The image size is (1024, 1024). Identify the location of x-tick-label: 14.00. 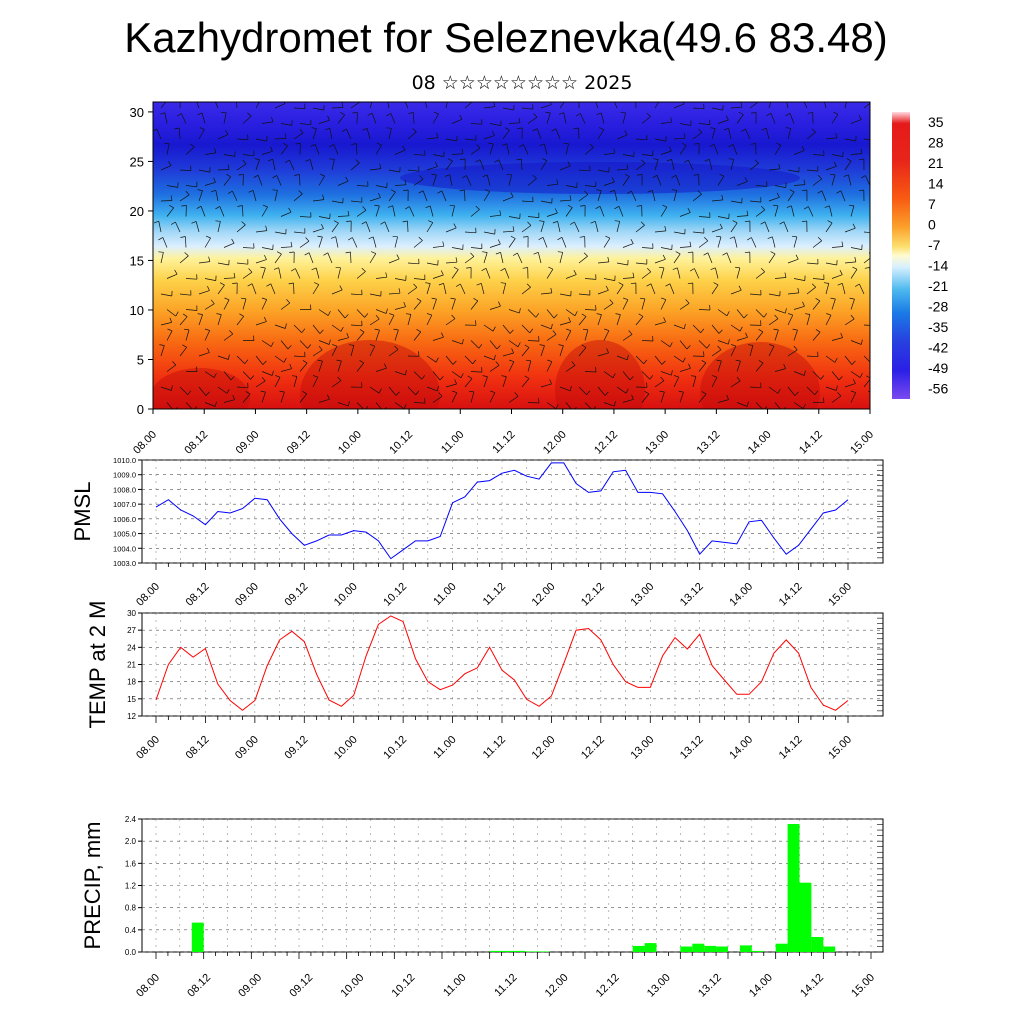
(741, 595).